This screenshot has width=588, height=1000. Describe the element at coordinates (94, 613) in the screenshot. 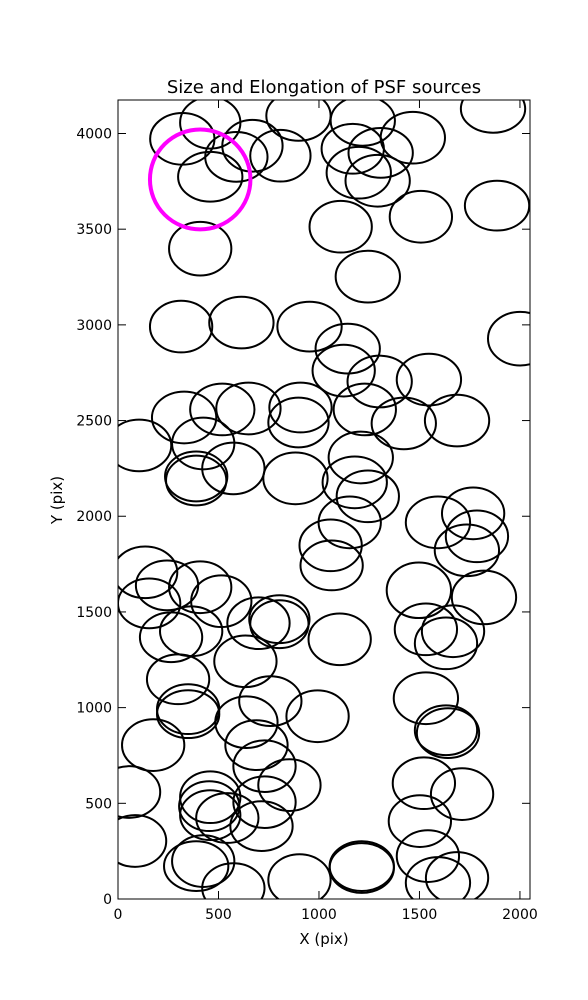

I see `y-tick-label: 1500` at that location.